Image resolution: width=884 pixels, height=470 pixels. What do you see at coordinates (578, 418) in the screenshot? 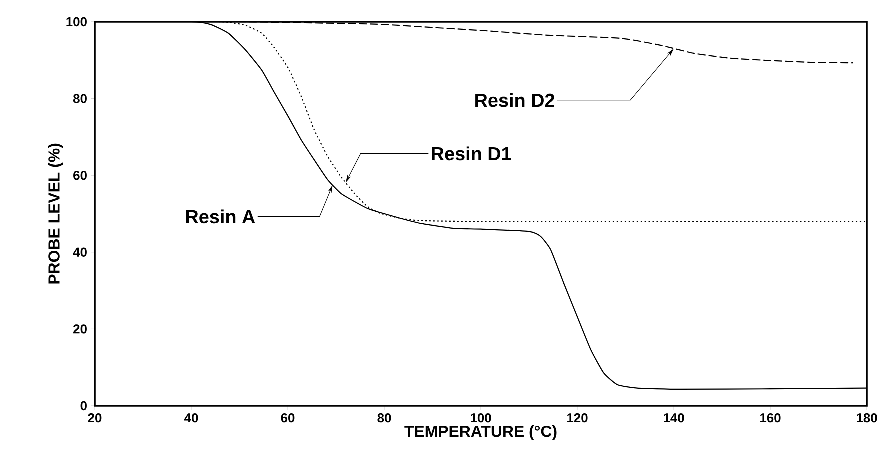
I see `x-tick-label: 120` at bounding box center [578, 418].